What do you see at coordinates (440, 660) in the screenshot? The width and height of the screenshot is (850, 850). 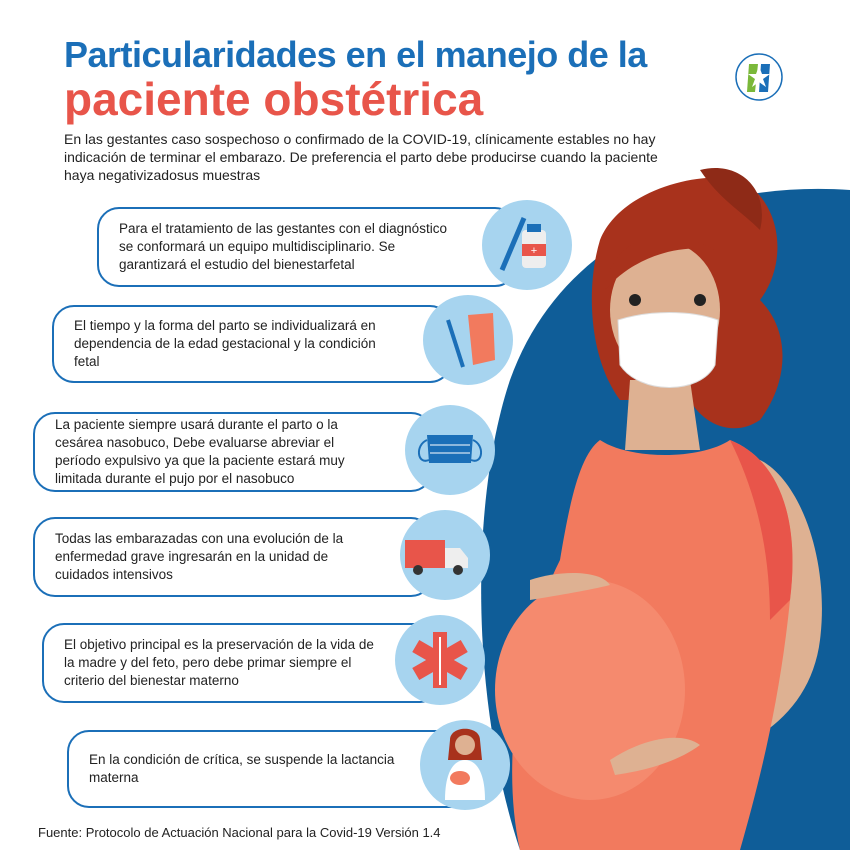 I see `star-of-life-icon` at bounding box center [440, 660].